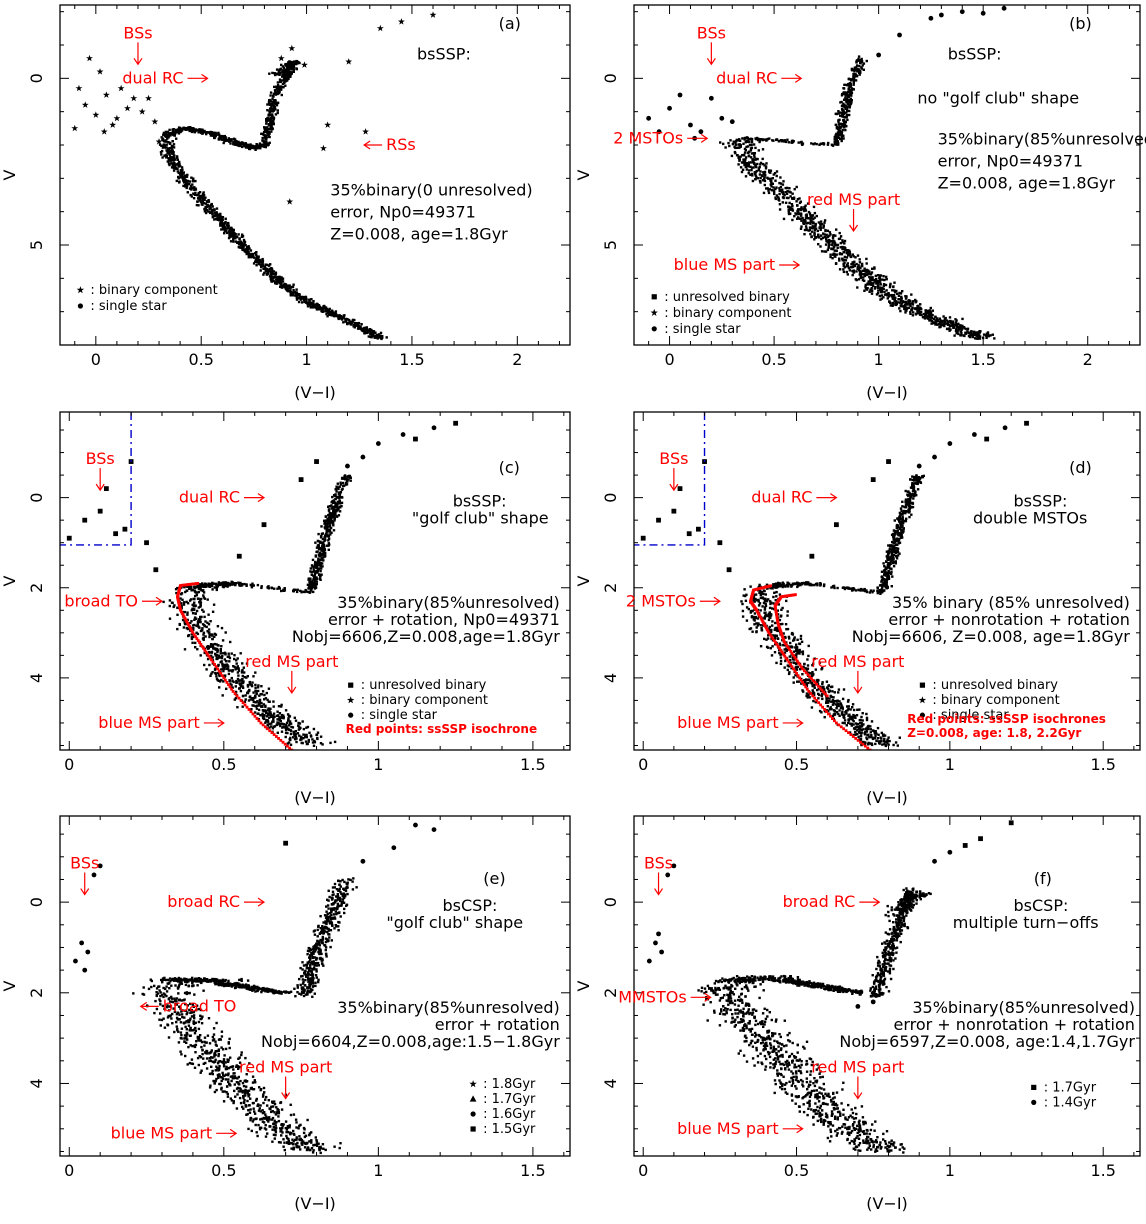 The width and height of the screenshot is (1146, 1224). Describe the element at coordinates (161, 722) in the screenshot. I see `feature-label: blue MS part` at that location.